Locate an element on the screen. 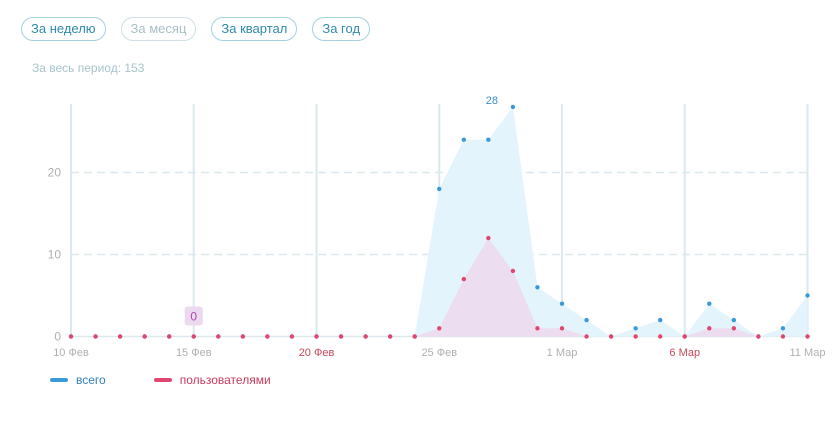  legend: всего пользователями is located at coordinates (160, 380).